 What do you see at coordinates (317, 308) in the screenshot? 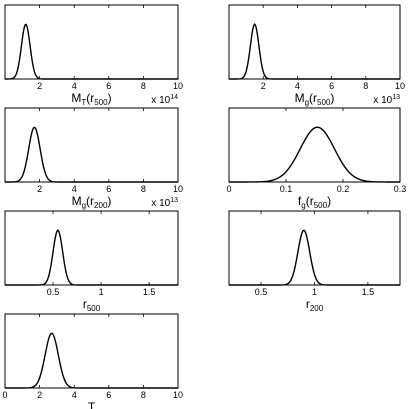
I see `axis-label-subscript: 200` at bounding box center [317, 308].